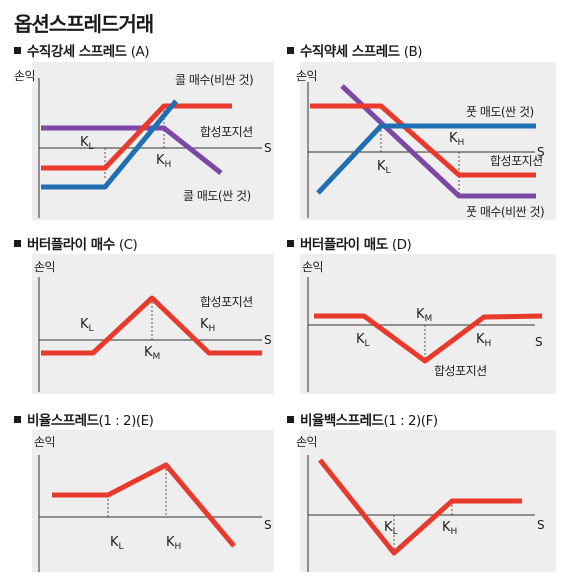 The width and height of the screenshot is (570, 581). I want to click on long-call-line, so click(109, 144).